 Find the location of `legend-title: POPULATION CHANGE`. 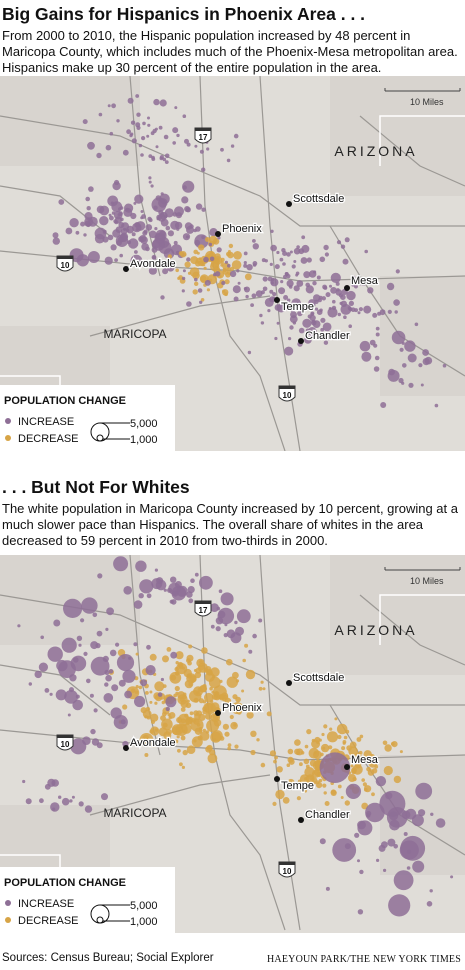

legend-title: POPULATION CHANGE is located at coordinates (65, 883).